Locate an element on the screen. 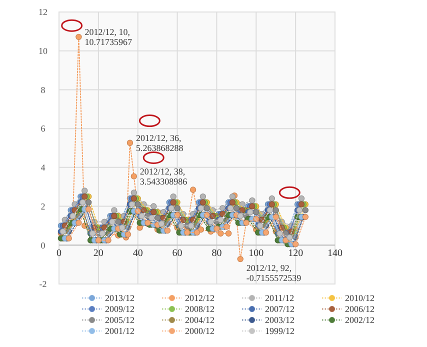 The height and width of the screenshot is (347, 427). legend-label: 2005/12 is located at coordinates (120, 320).